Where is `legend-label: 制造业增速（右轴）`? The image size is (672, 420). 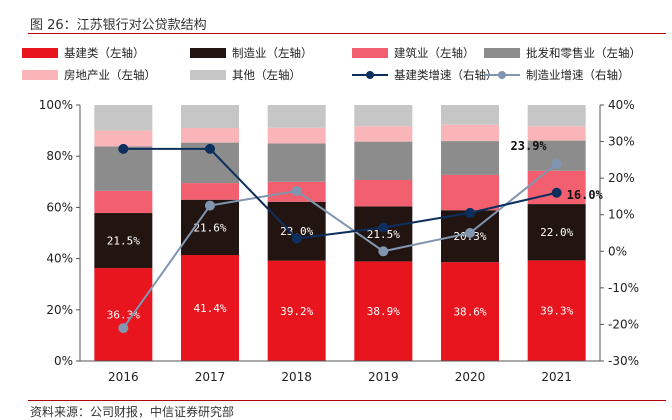
legend-label: 制造业增速（右轴） is located at coordinates (578, 75).